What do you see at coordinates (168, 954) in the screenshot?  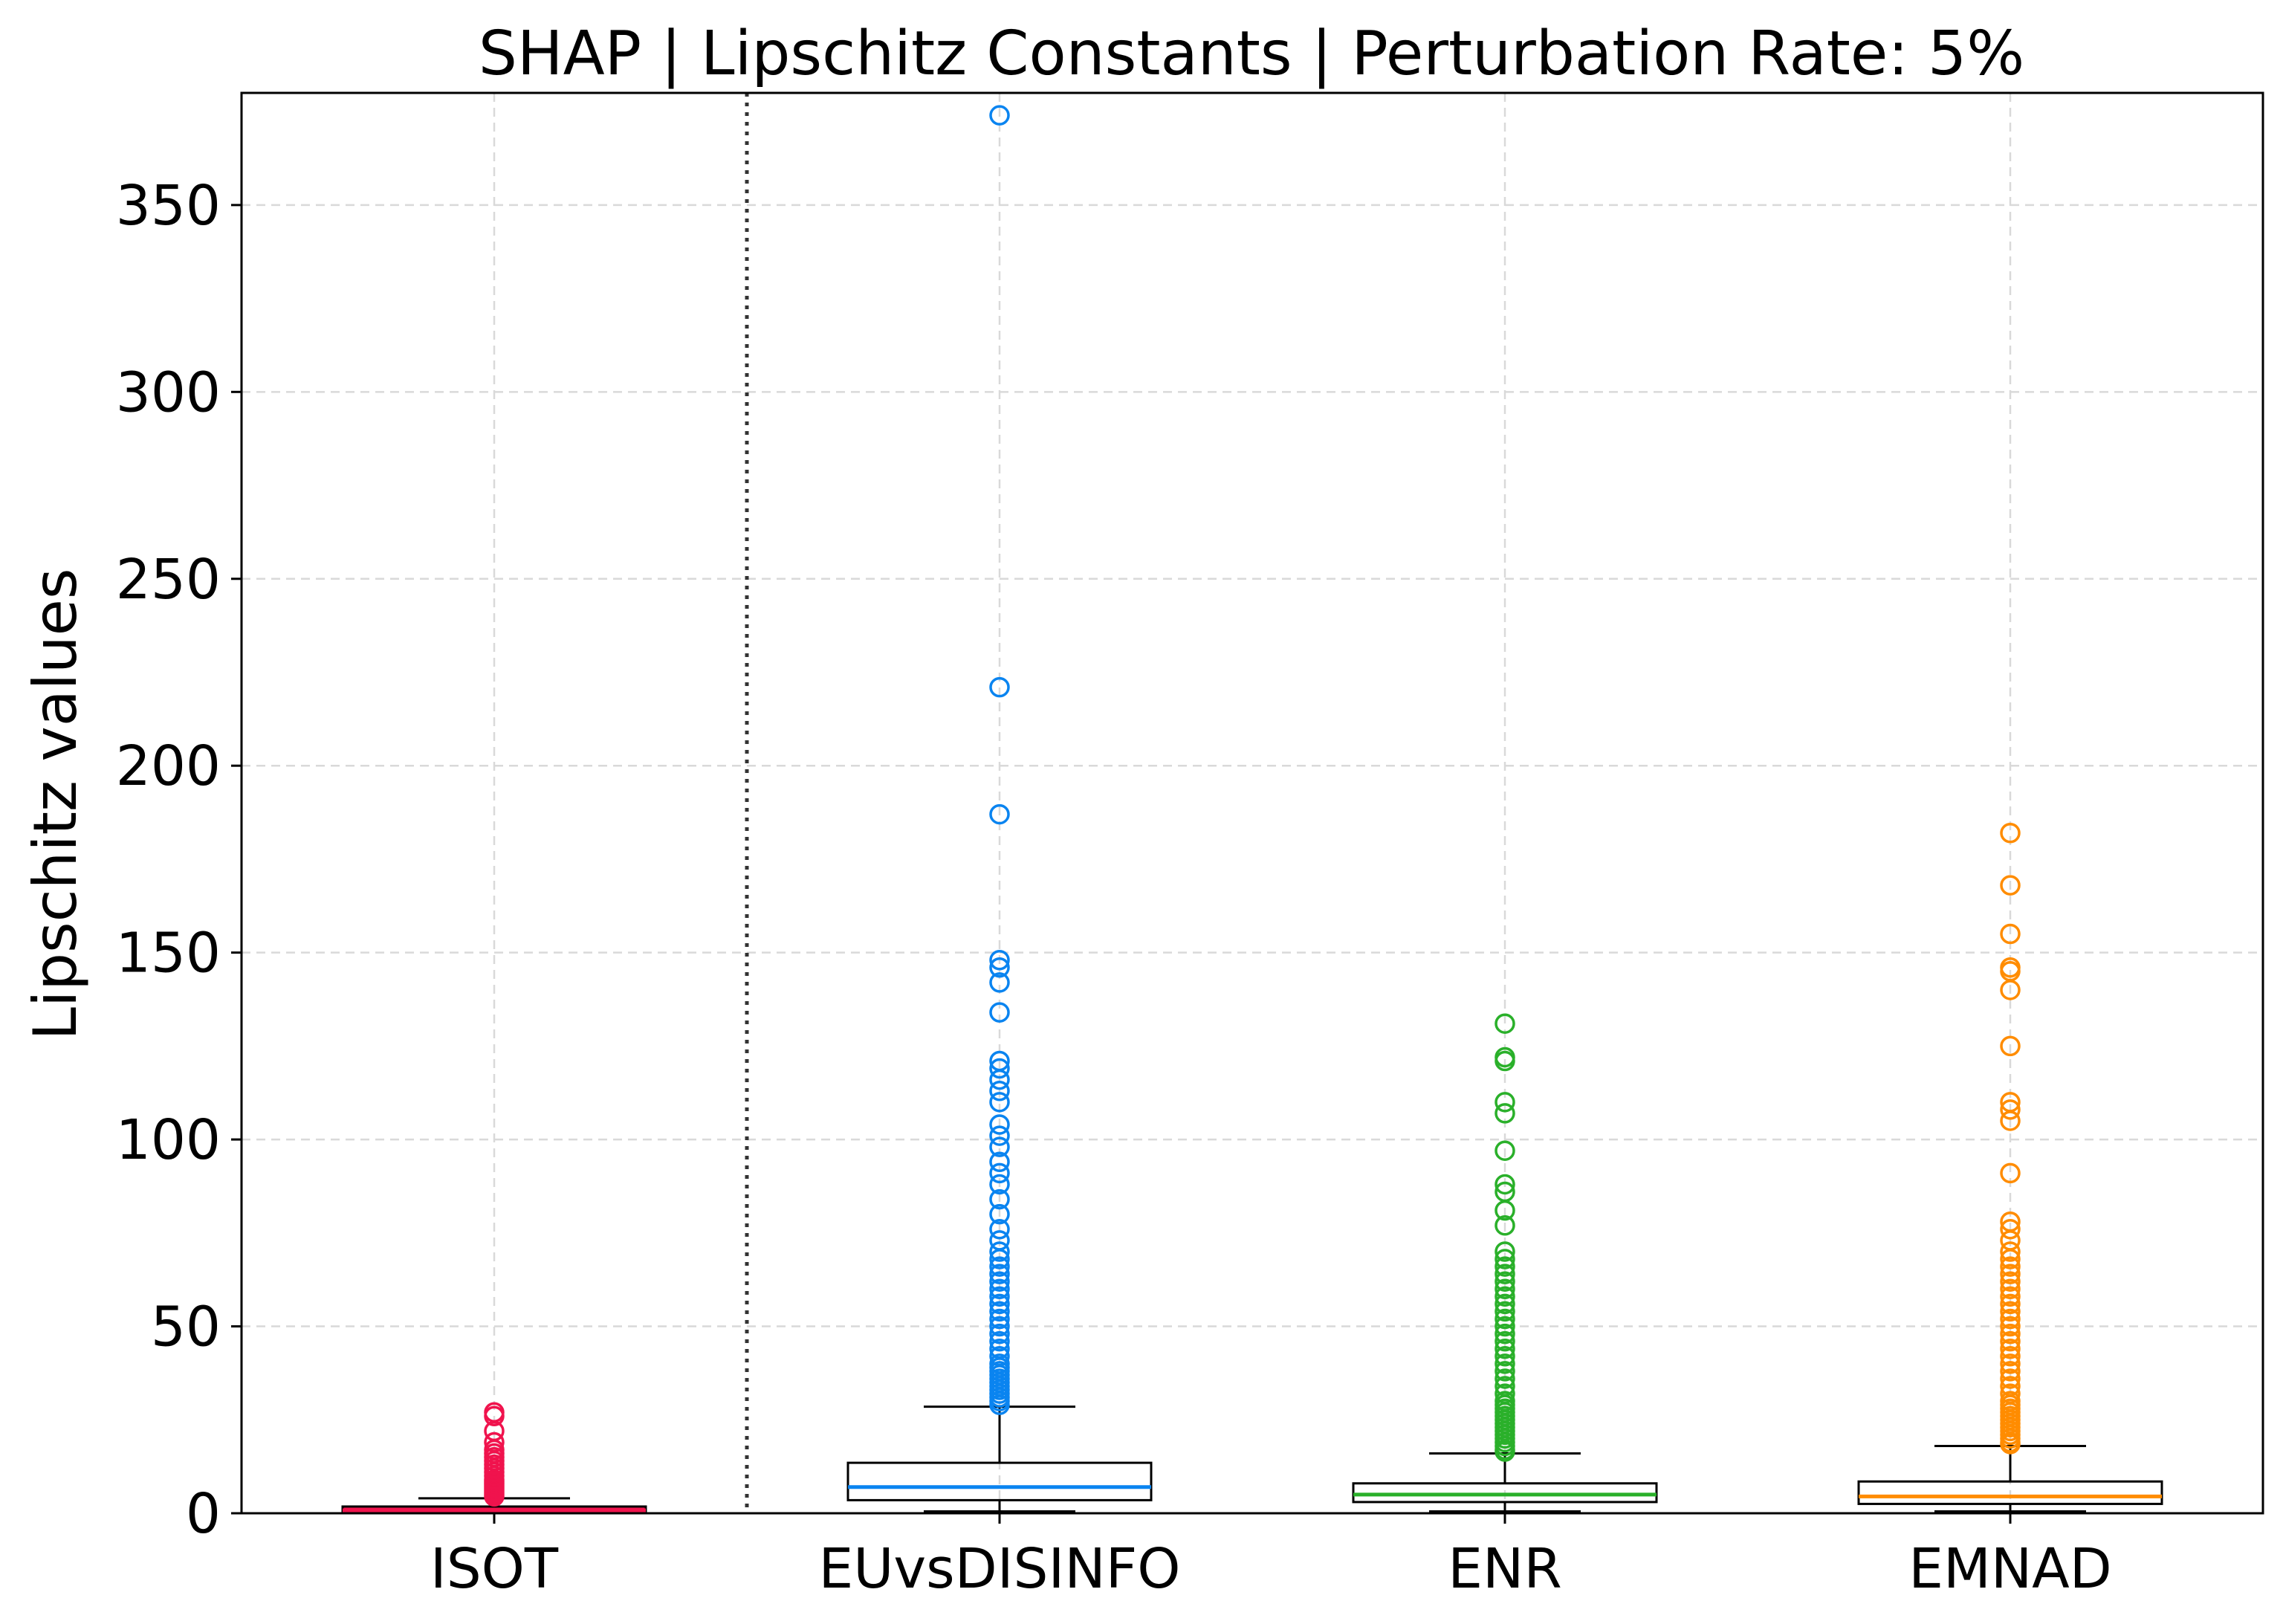 I see `y-tick-label: 150` at bounding box center [168, 954].